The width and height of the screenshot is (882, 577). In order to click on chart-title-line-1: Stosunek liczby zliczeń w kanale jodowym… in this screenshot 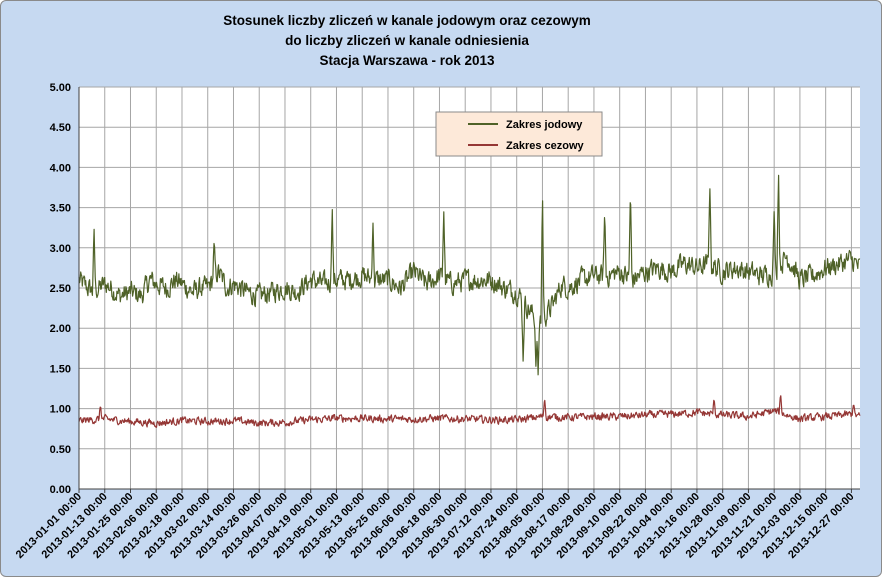, I will do `click(407, 20)`.